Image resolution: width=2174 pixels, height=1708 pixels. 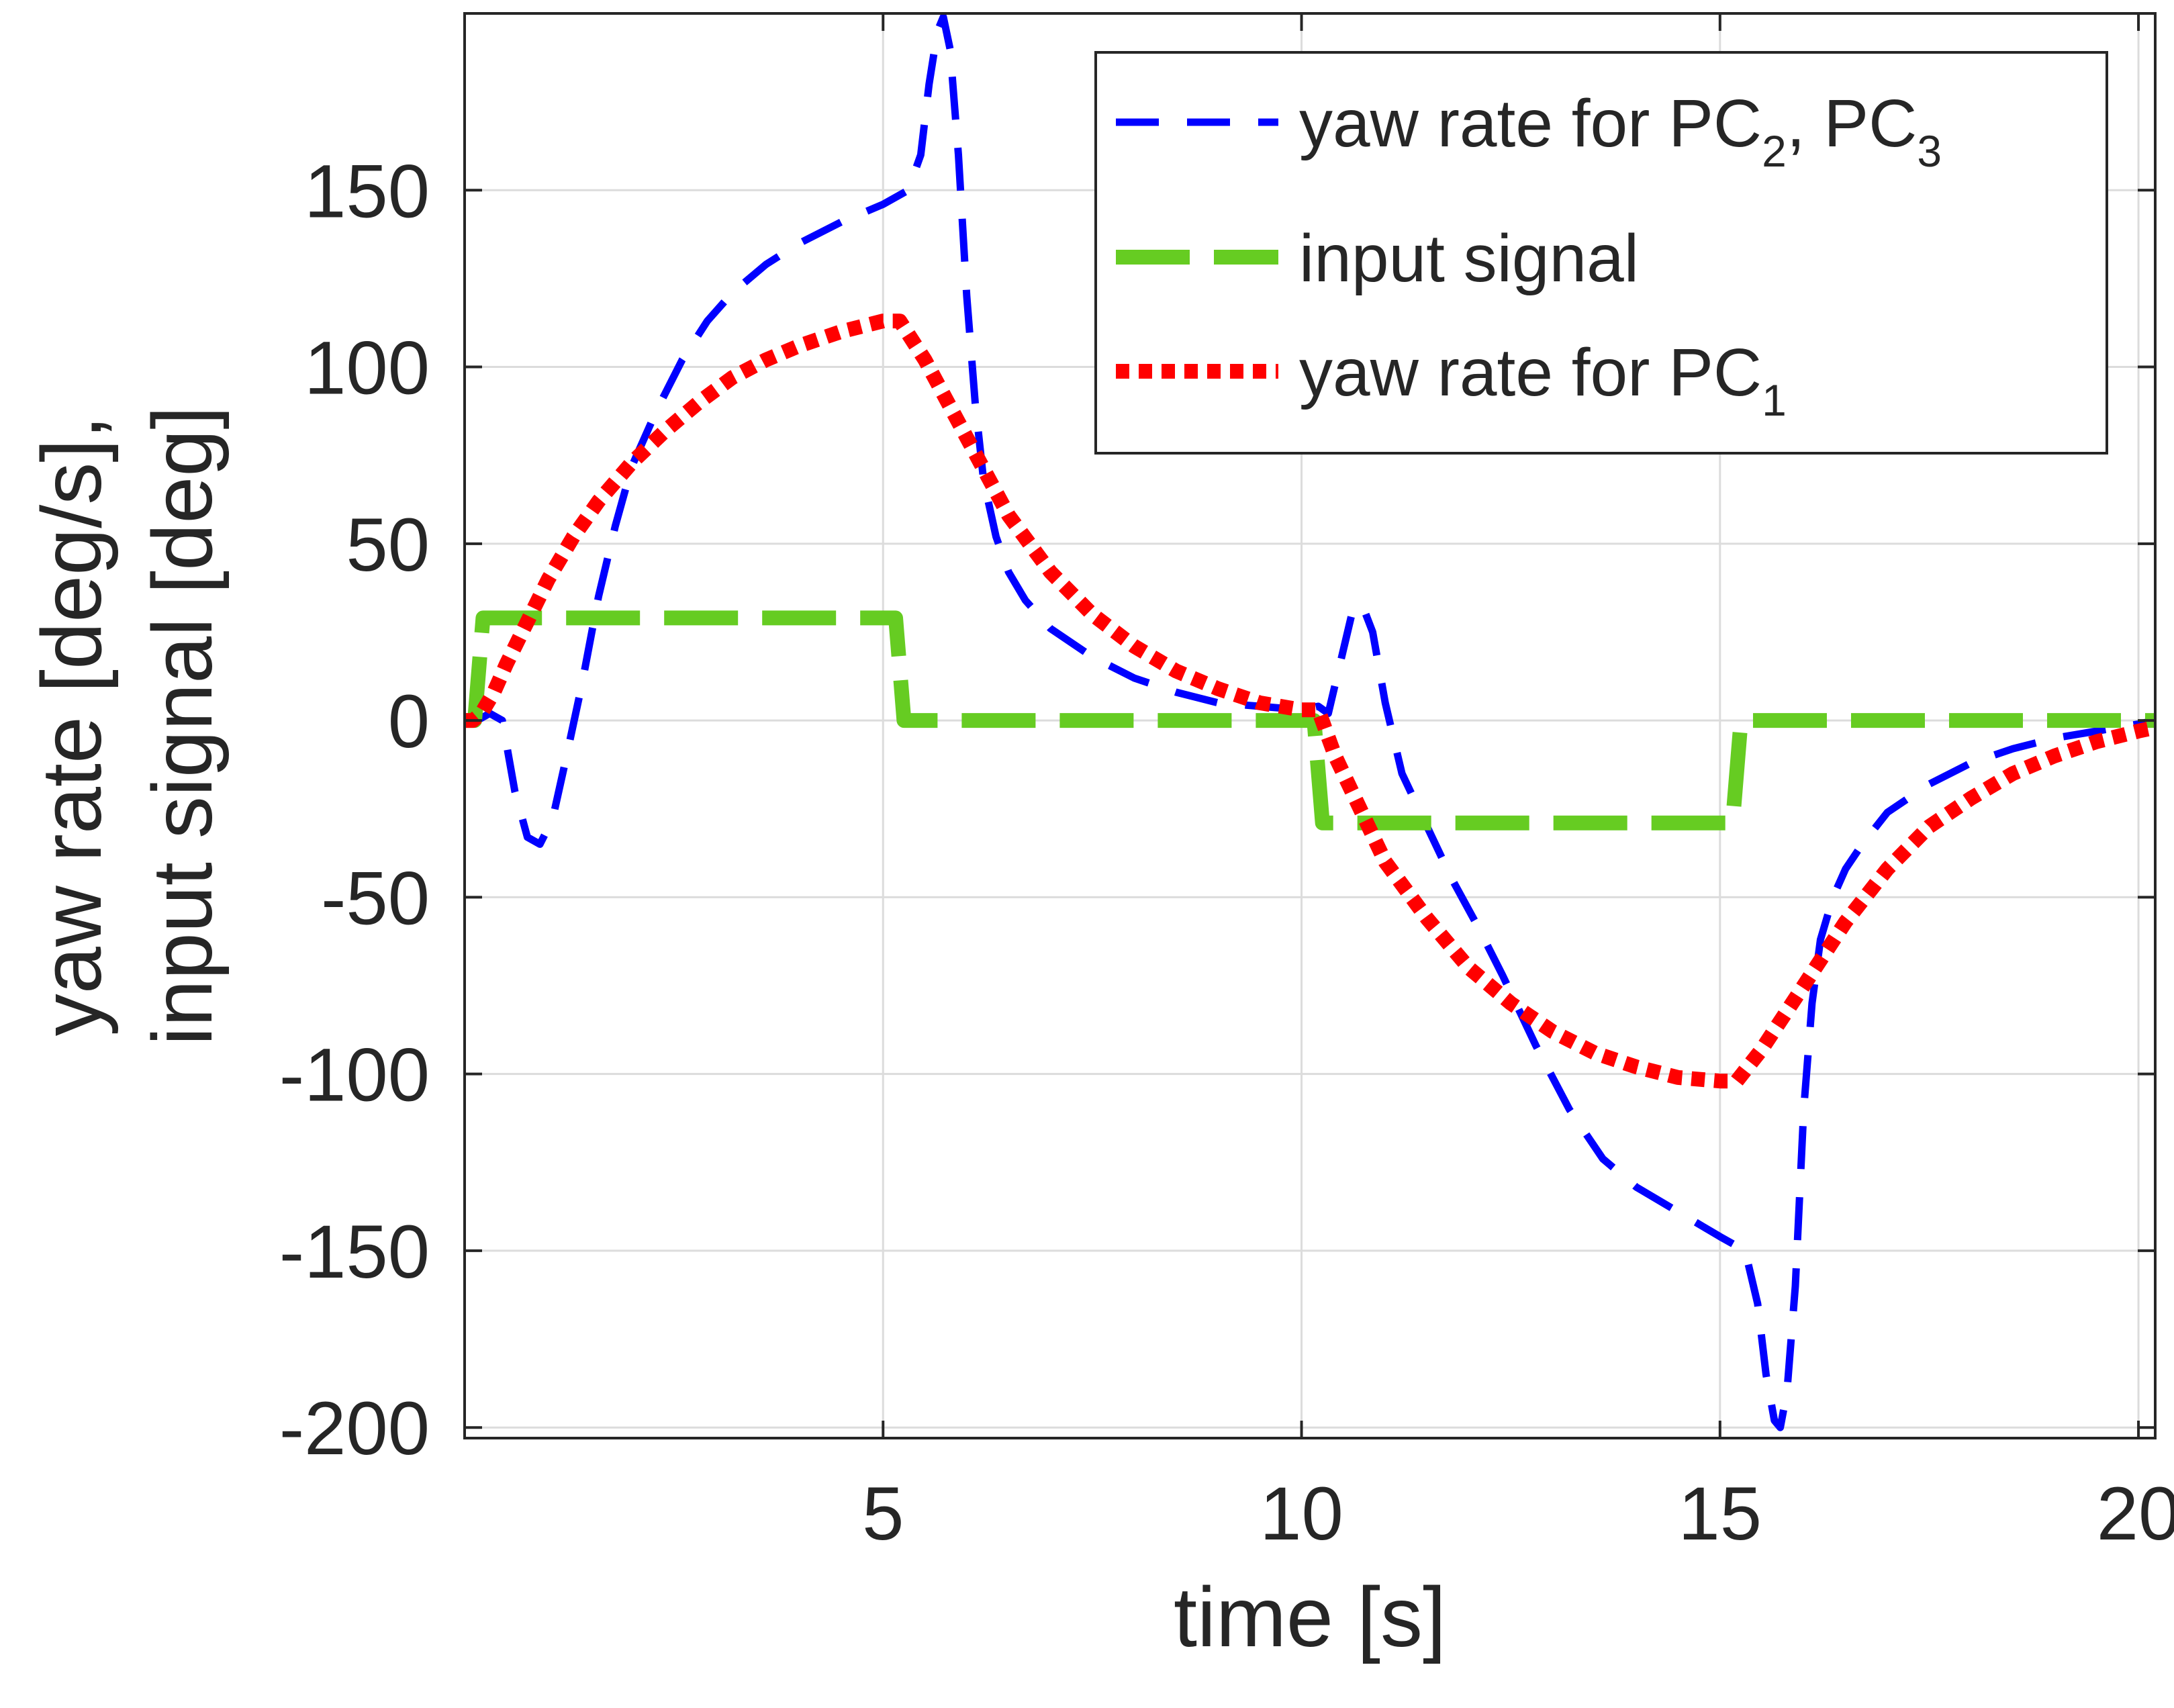 What do you see at coordinates (1310, 1617) in the screenshot?
I see `x-axis-label: time [s]` at bounding box center [1310, 1617].